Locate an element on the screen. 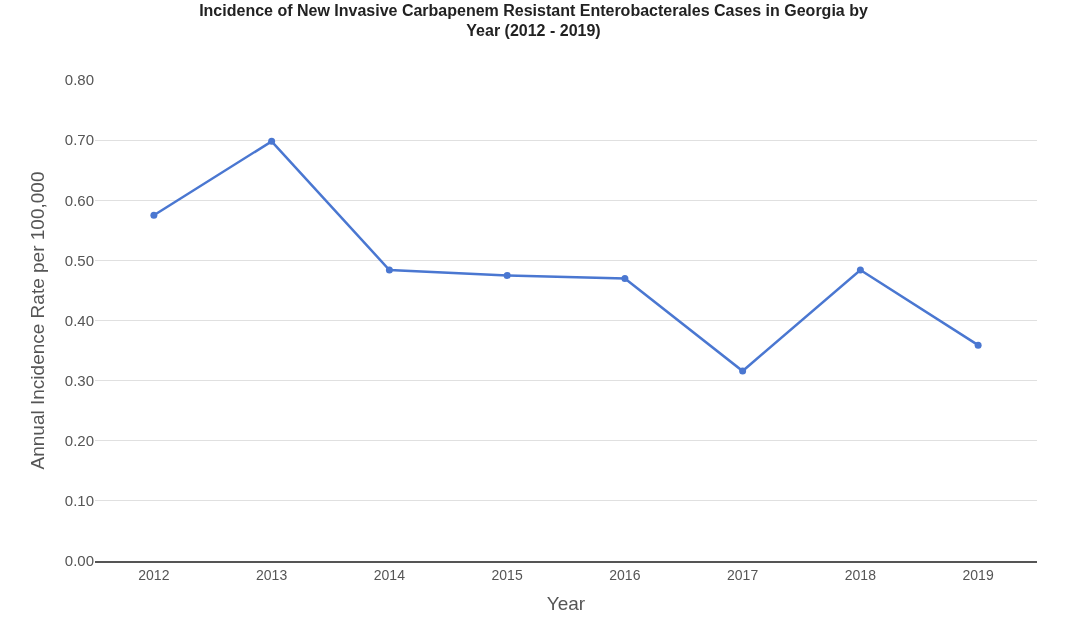 The image size is (1067, 626). x-axis-title: Year is located at coordinates (566, 603).